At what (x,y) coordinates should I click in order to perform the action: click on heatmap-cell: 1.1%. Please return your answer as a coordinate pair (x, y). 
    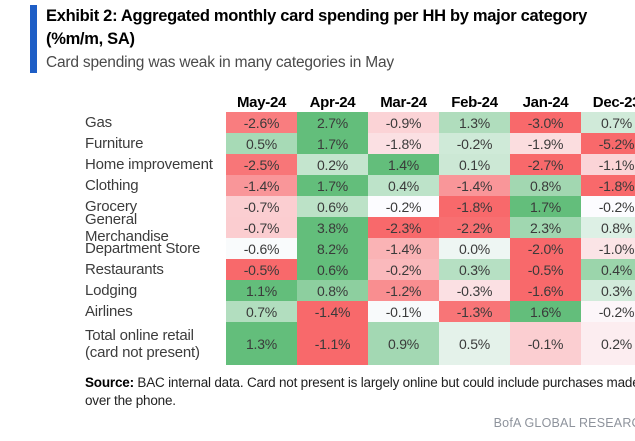
    Looking at the image, I should click on (261, 290).